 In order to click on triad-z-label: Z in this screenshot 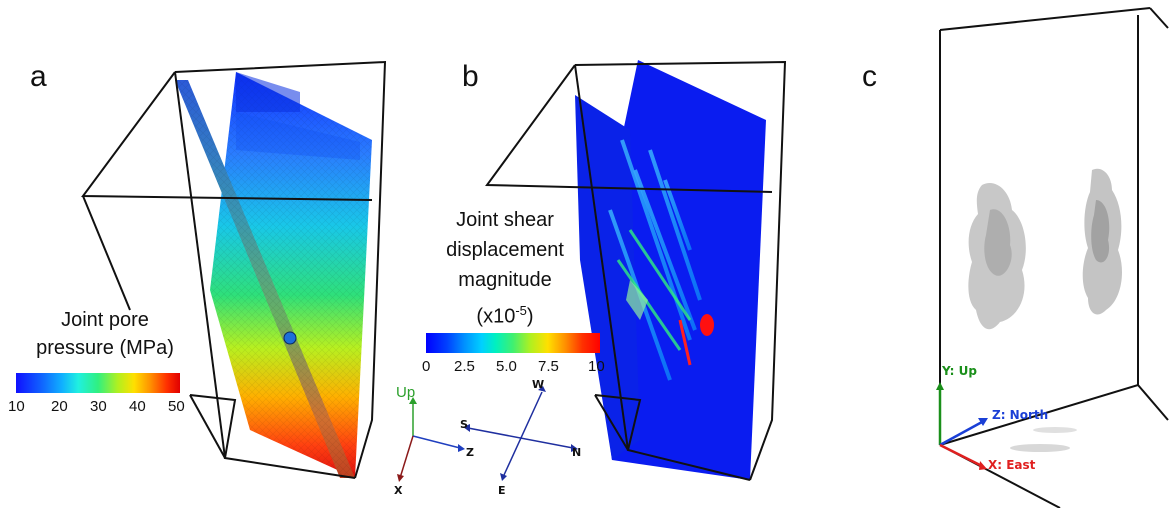, I will do `click(470, 452)`.